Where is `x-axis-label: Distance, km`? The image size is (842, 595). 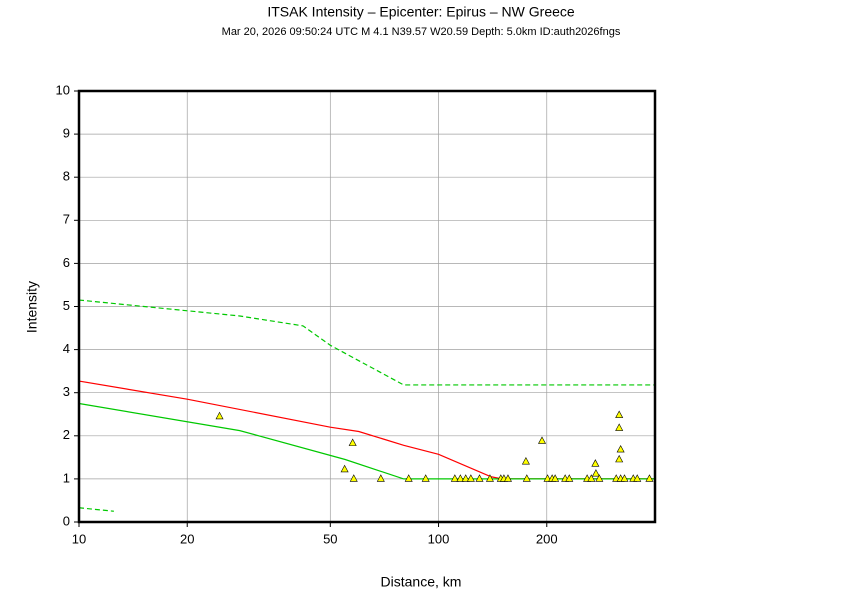
x-axis-label: Distance, km is located at coordinates (421, 582).